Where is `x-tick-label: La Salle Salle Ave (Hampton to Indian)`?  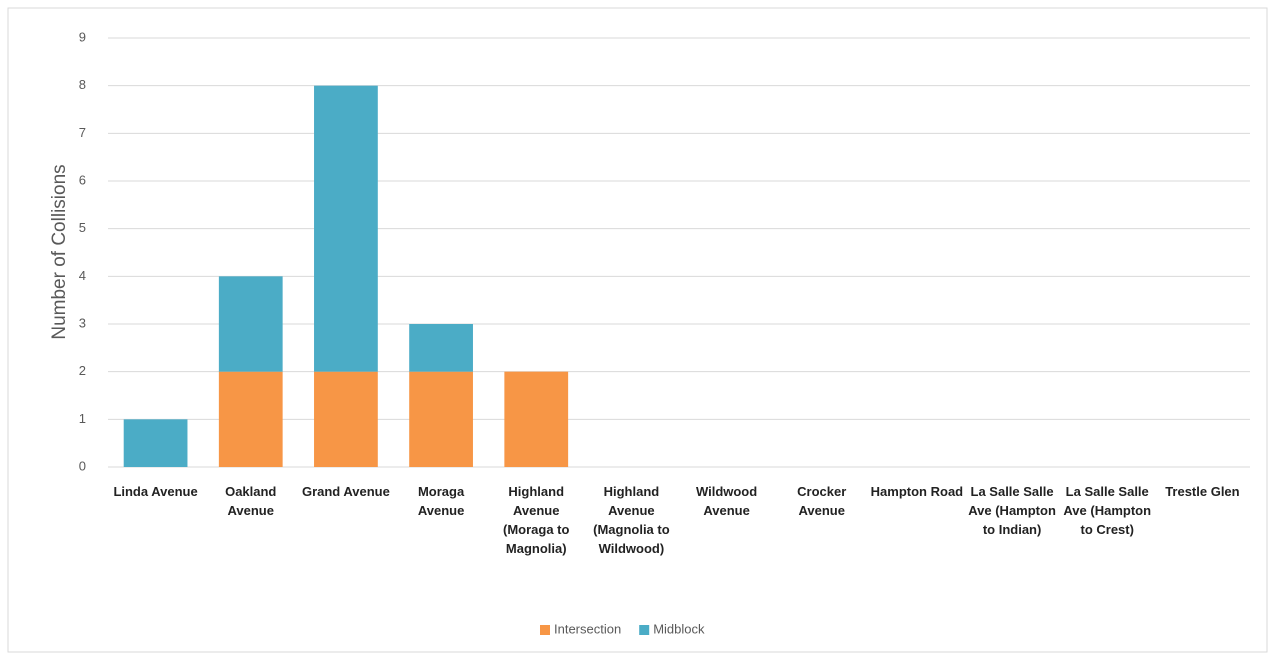
x-tick-label: La Salle Salle Ave (Hampton to Indian) is located at coordinates (1012, 510).